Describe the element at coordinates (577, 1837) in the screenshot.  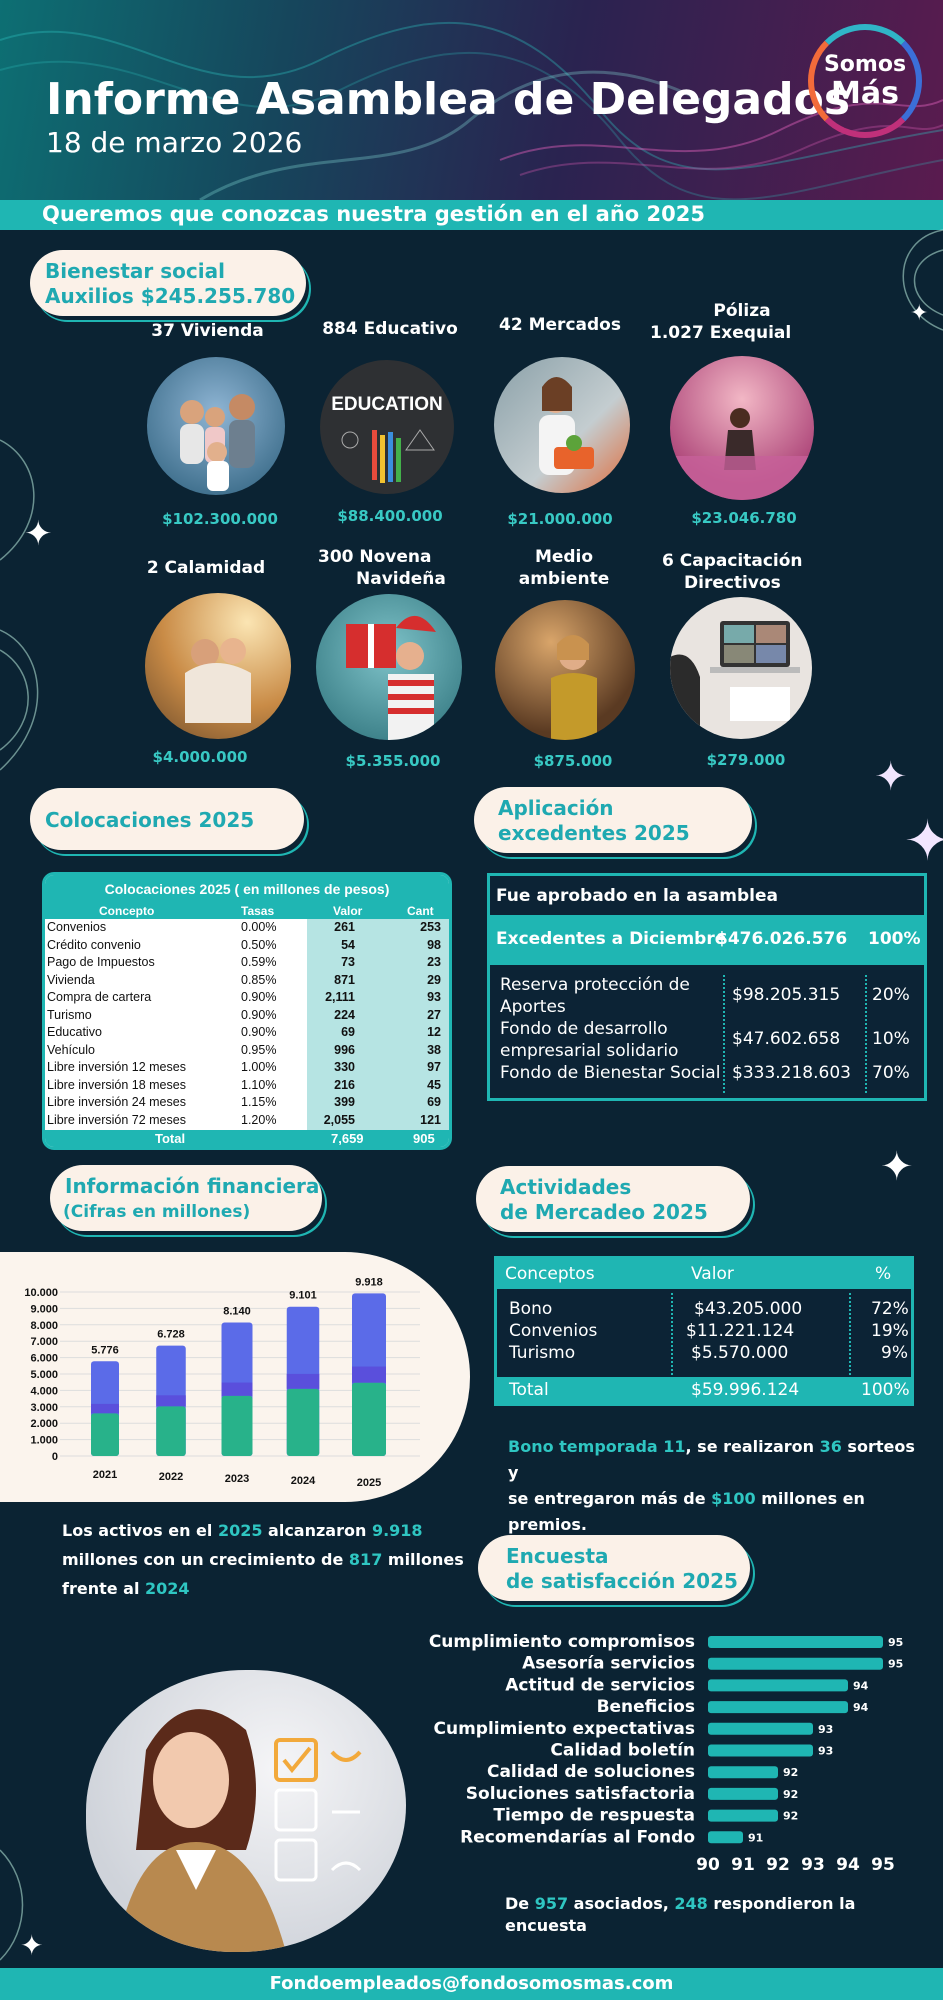
I see `survey-item-label: Recomendarías al Fondo` at that location.